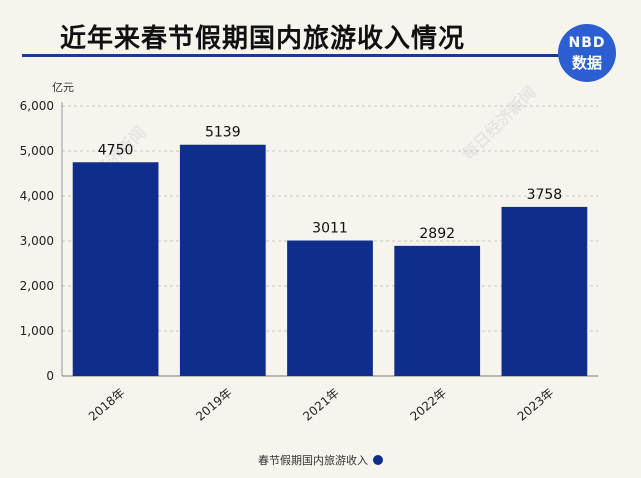  What do you see at coordinates (107, 405) in the screenshot?
I see `x-tick-label: 2018年` at bounding box center [107, 405].